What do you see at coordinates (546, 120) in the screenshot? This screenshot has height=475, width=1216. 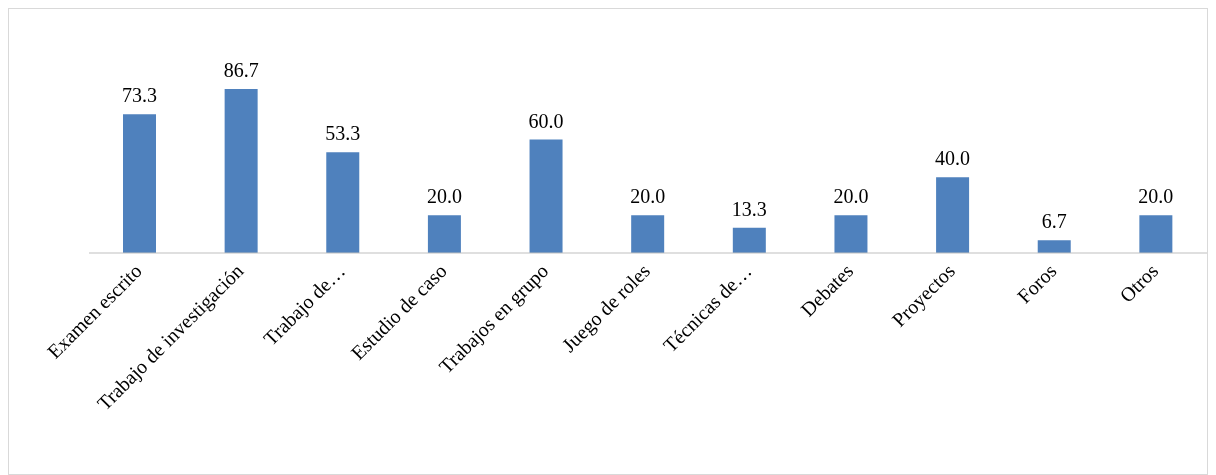 I see `data-label: 60.0` at bounding box center [546, 120].